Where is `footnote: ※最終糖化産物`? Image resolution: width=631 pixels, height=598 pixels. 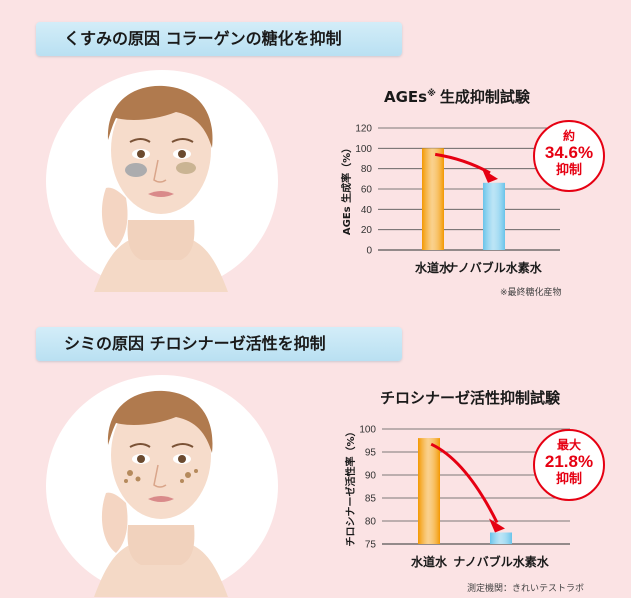
footnote: ※最終糖化産物 is located at coordinates (531, 293).